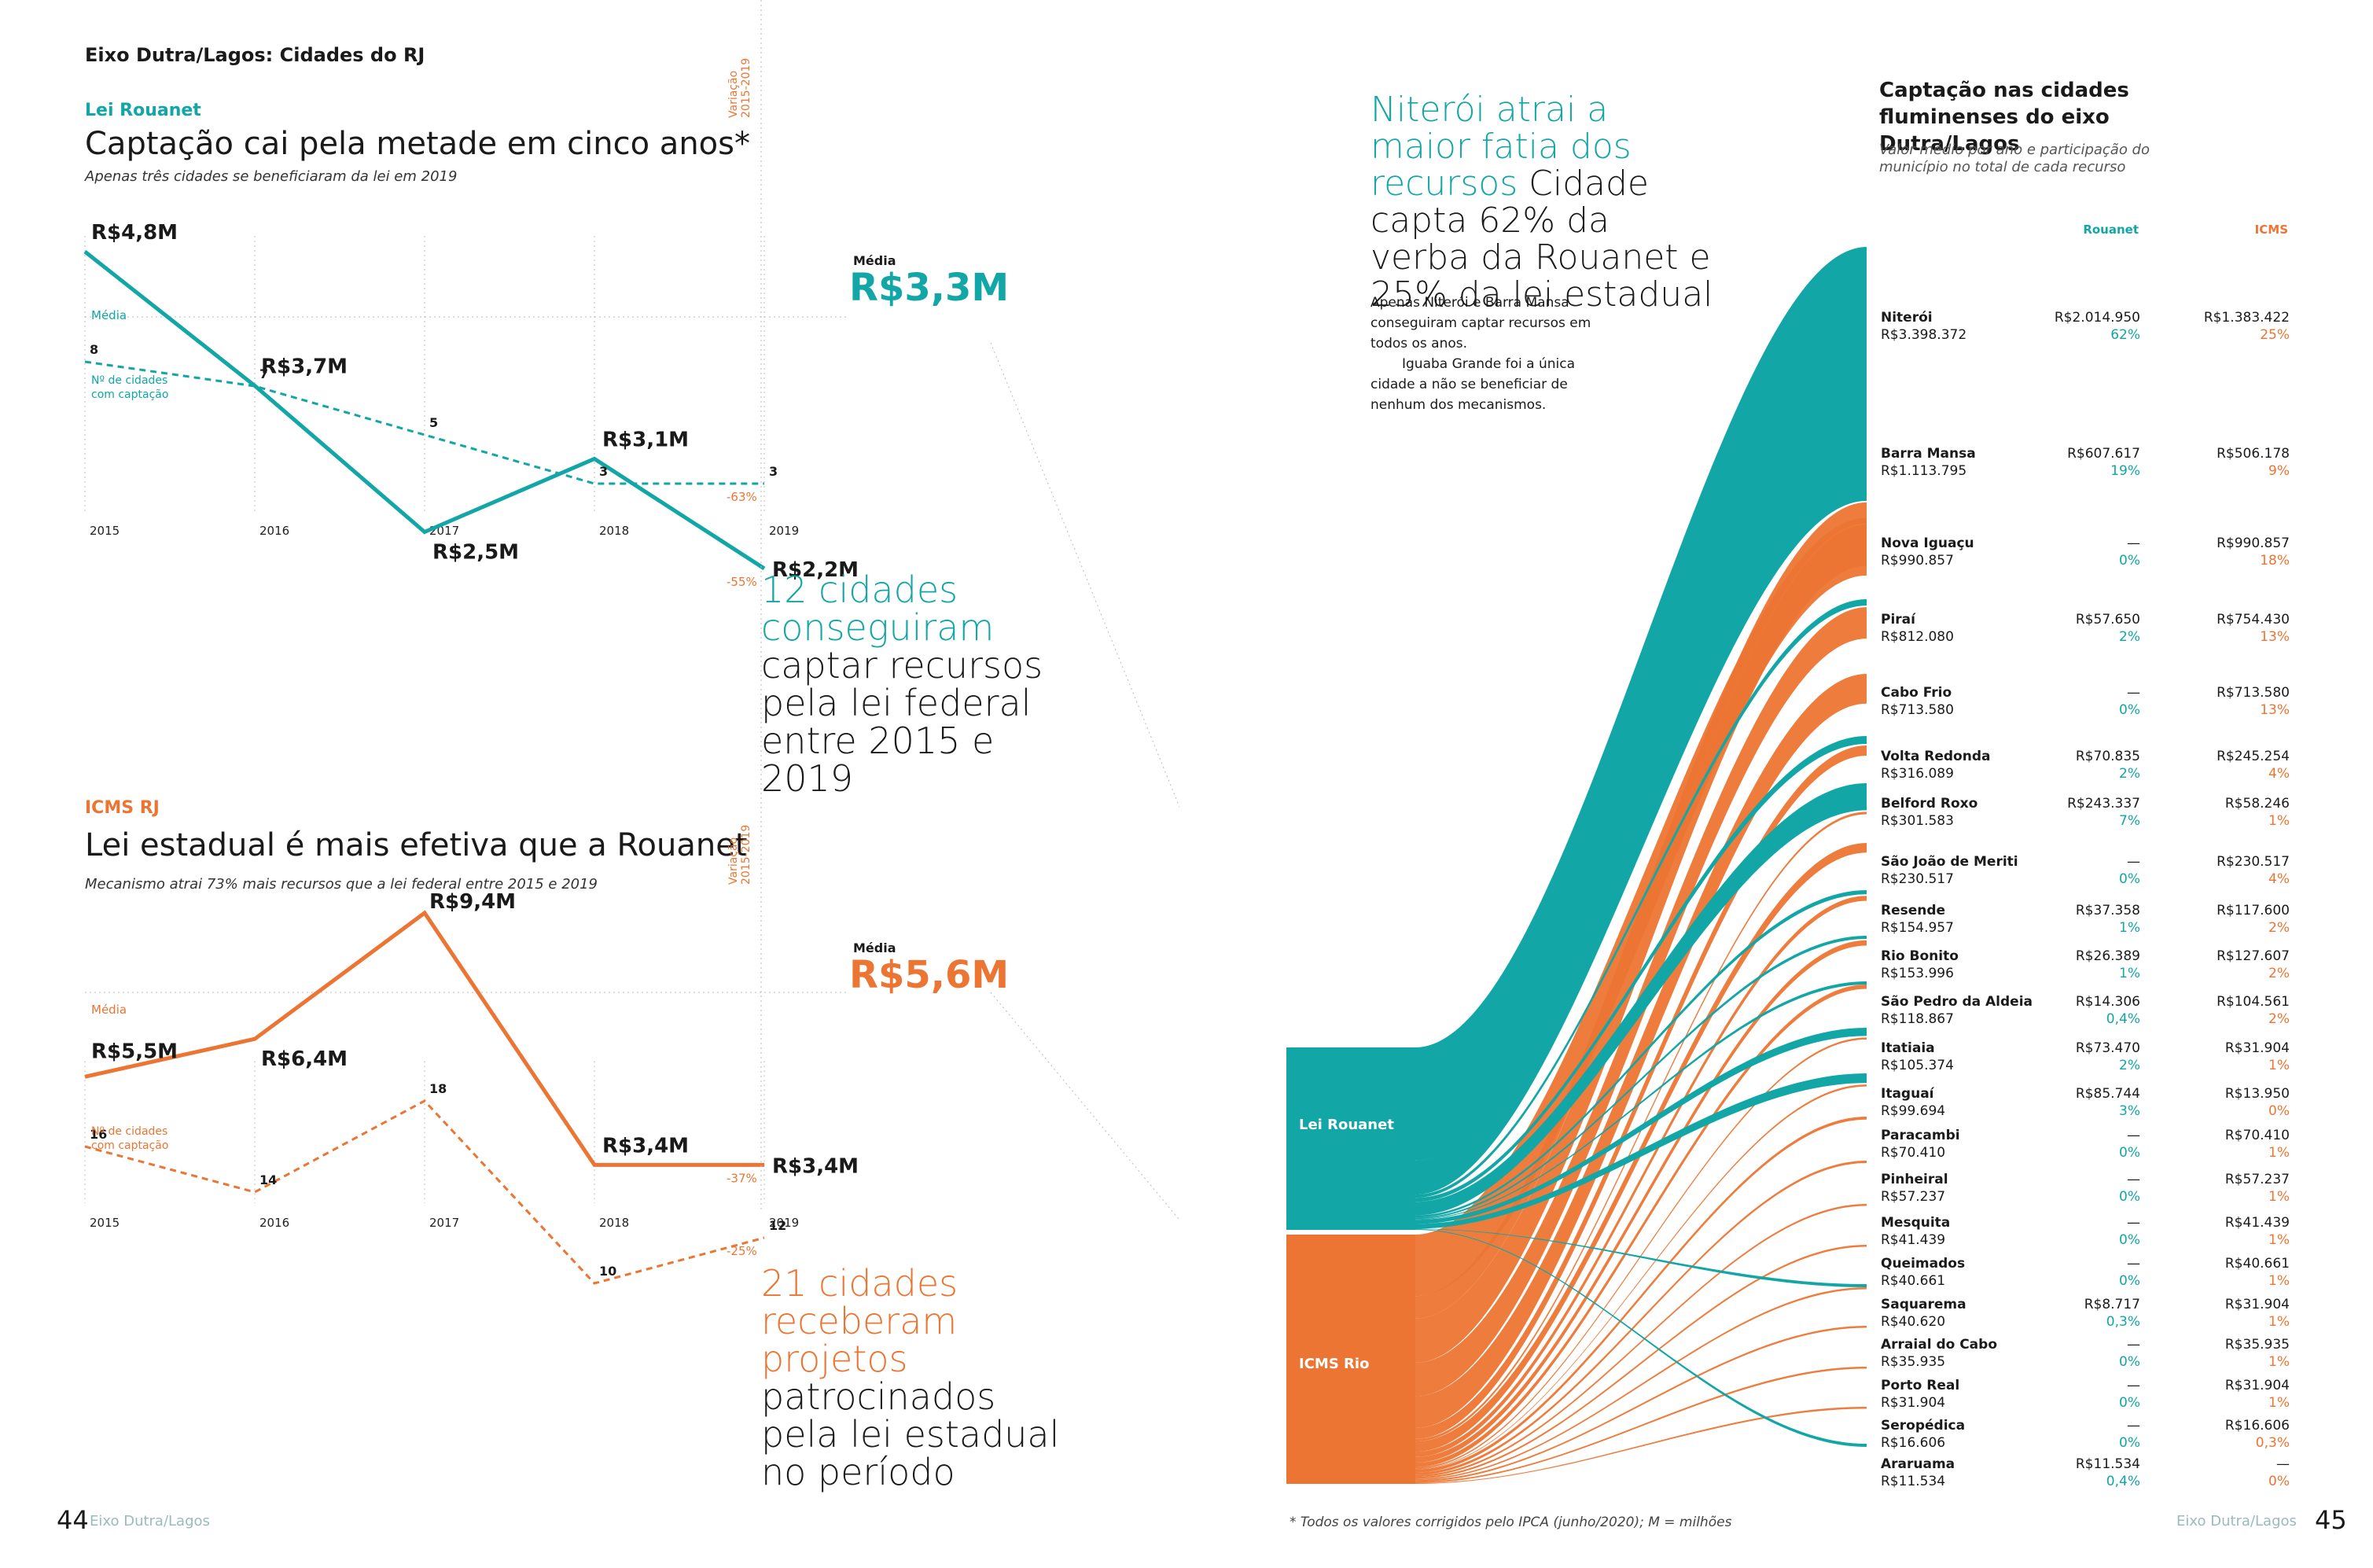  Describe the element at coordinates (2257, 1179) in the screenshot. I see `city-icms-value: R$57.237` at that location.